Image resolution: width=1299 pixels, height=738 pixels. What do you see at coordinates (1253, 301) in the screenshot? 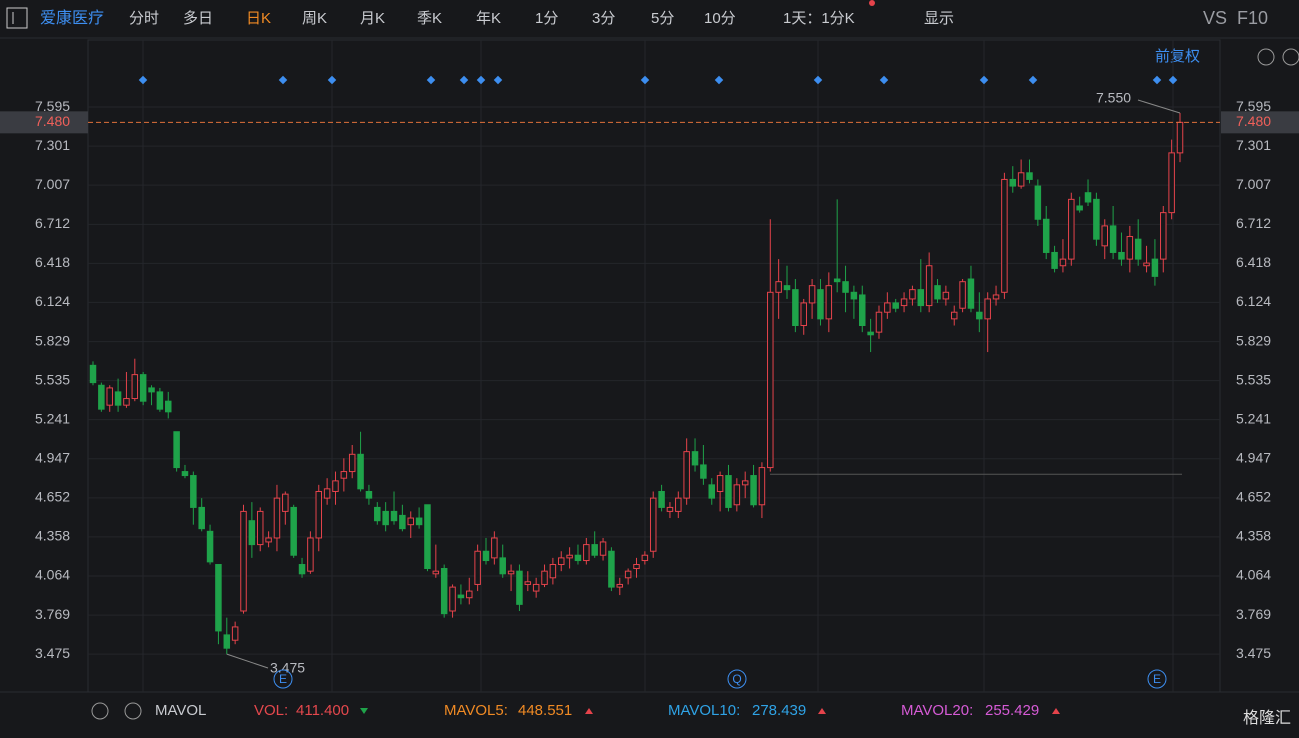
I see `y-tick-label-right: 6.124` at bounding box center [1253, 301].